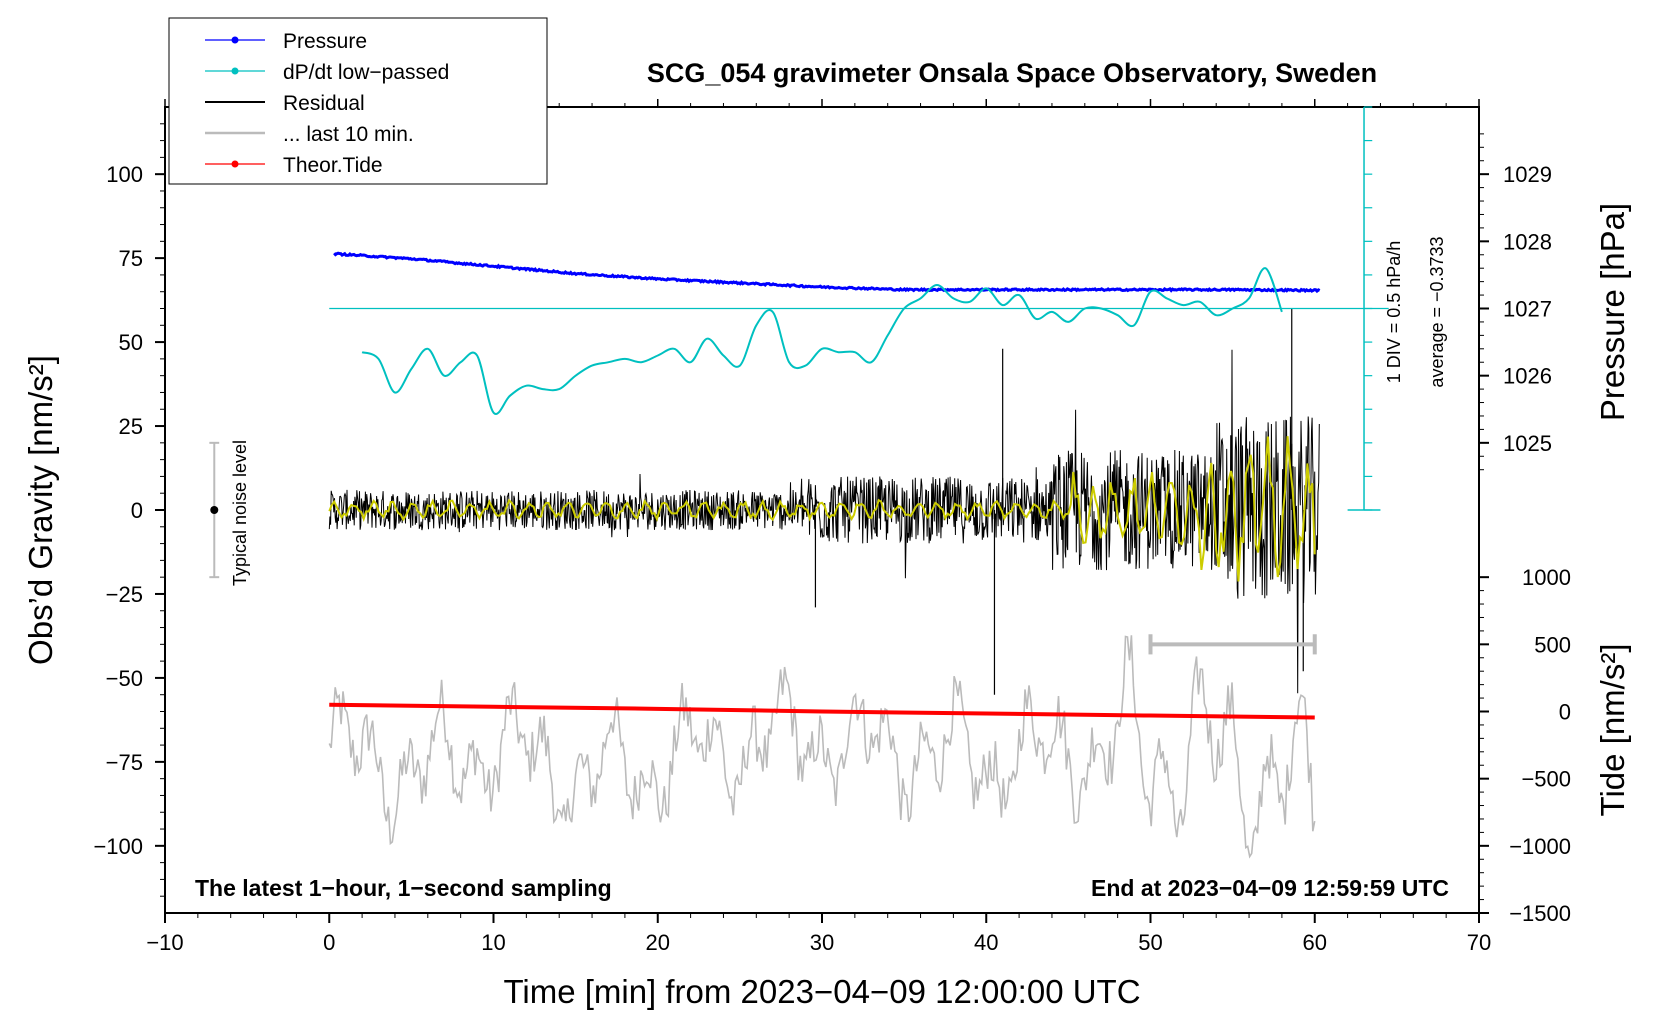 The width and height of the screenshot is (1660, 1020). What do you see at coordinates (124, 762) in the screenshot?
I see `y-tick-label: −75` at bounding box center [124, 762].